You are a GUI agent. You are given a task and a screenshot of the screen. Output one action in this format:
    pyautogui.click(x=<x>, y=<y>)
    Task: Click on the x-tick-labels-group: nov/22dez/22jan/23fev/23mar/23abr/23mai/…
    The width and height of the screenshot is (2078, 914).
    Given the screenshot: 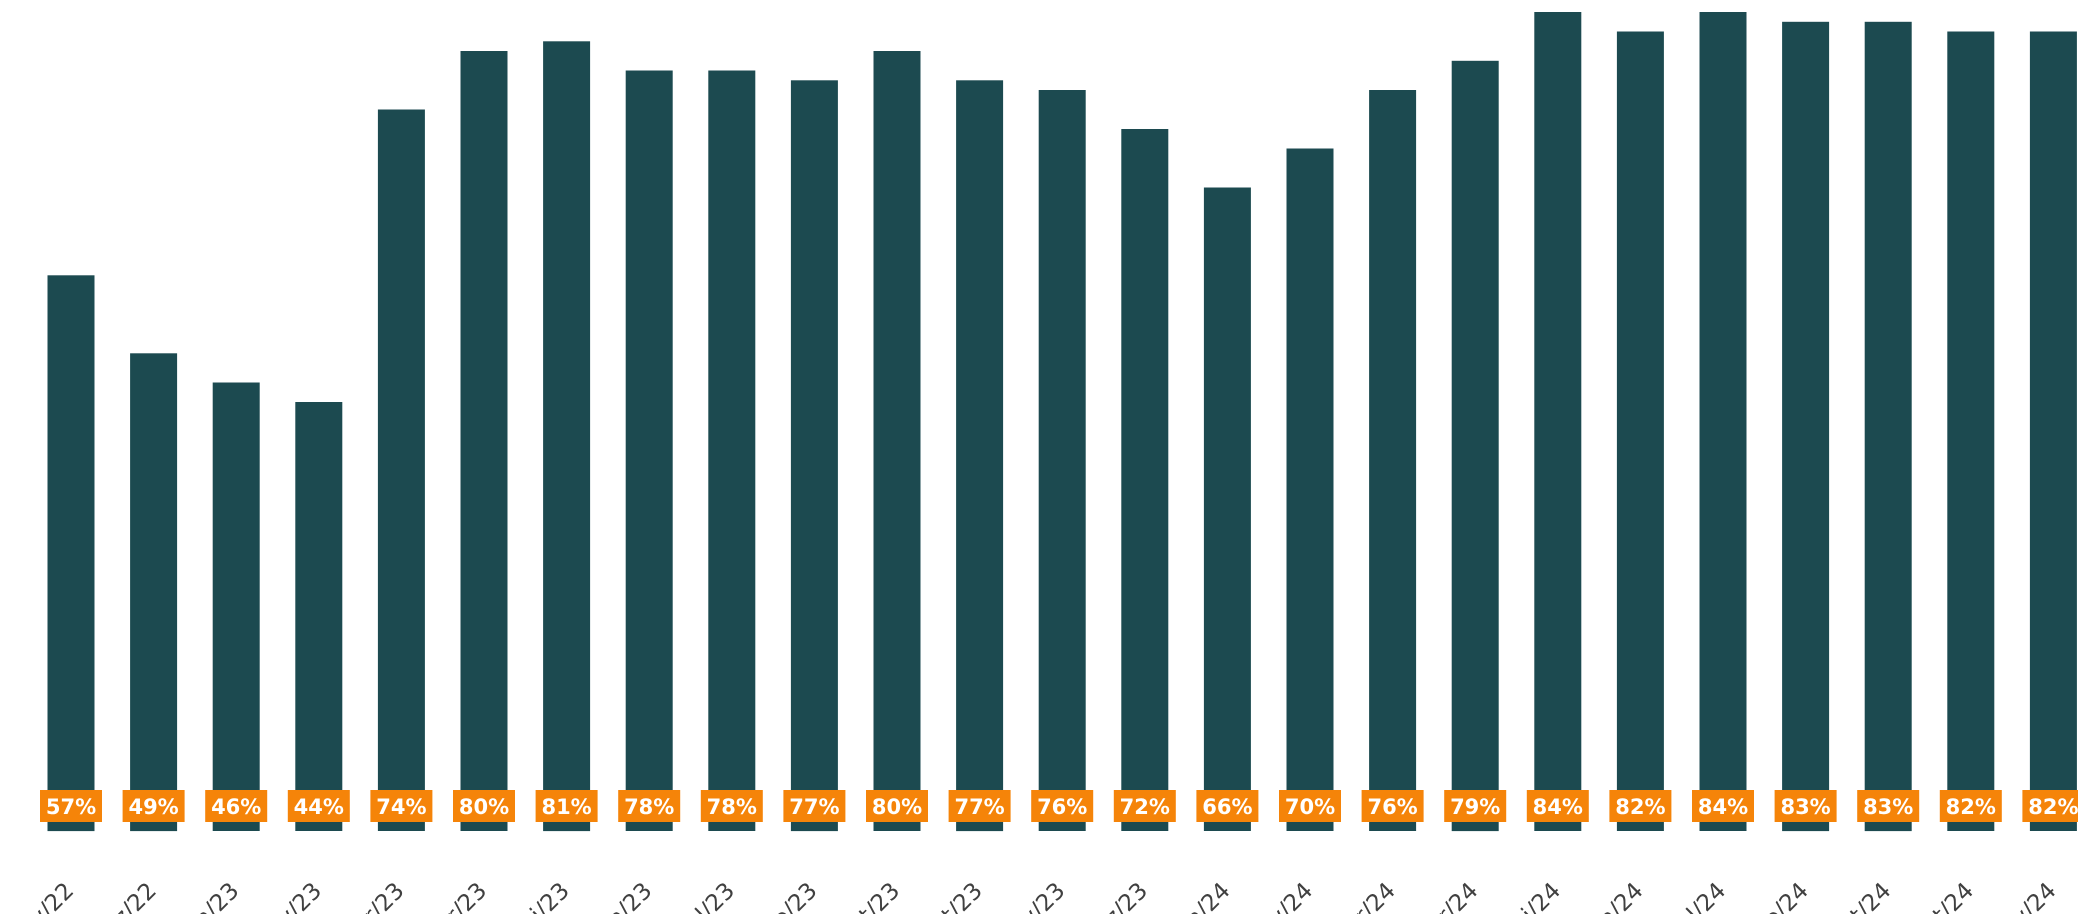 What is the action you would take?
    pyautogui.click(x=1033, y=896)
    